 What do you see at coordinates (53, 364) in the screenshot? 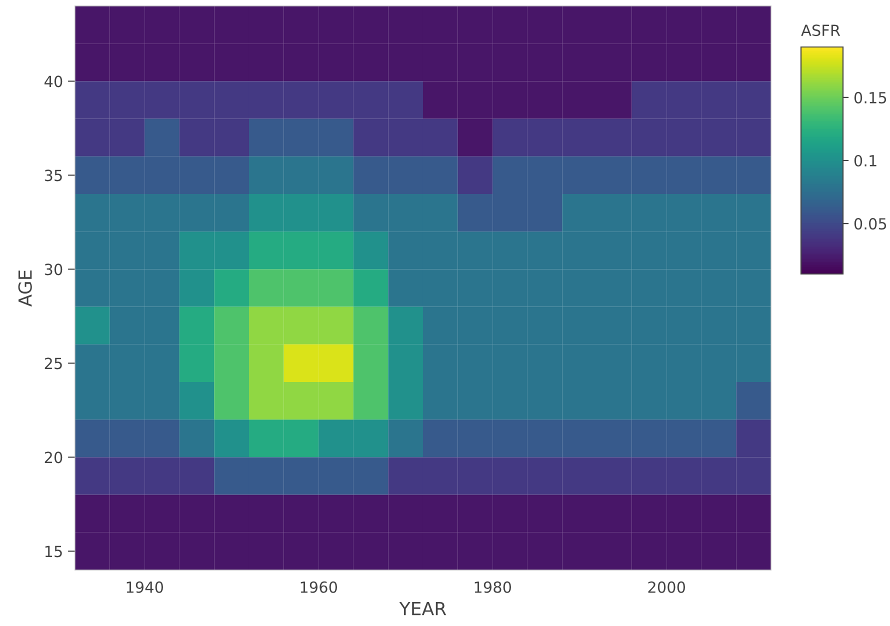
I see `y-tick-label: 25` at bounding box center [53, 364].